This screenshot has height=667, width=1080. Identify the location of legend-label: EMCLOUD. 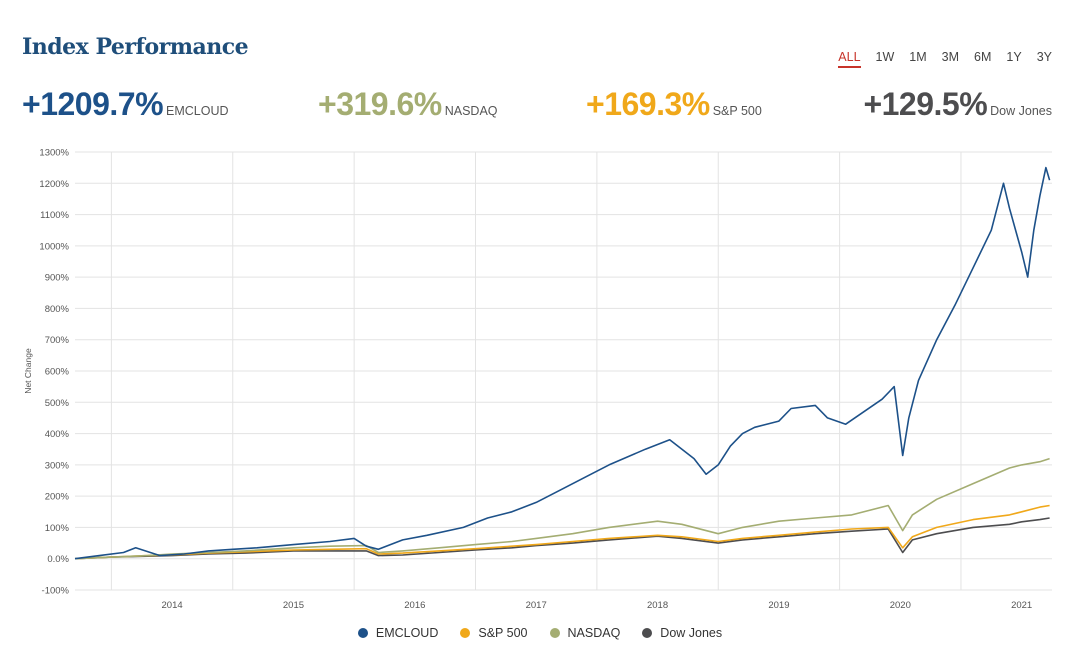
(407, 633).